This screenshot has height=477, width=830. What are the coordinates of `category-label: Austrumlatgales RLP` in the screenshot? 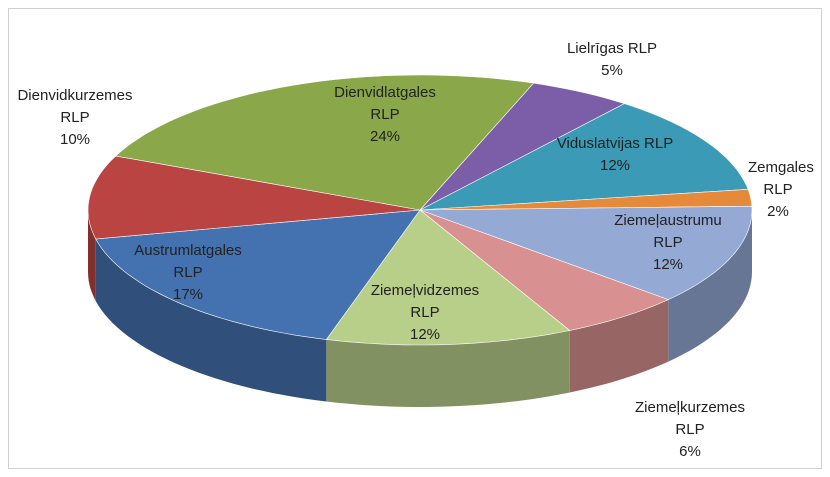 It's located at (188, 261).